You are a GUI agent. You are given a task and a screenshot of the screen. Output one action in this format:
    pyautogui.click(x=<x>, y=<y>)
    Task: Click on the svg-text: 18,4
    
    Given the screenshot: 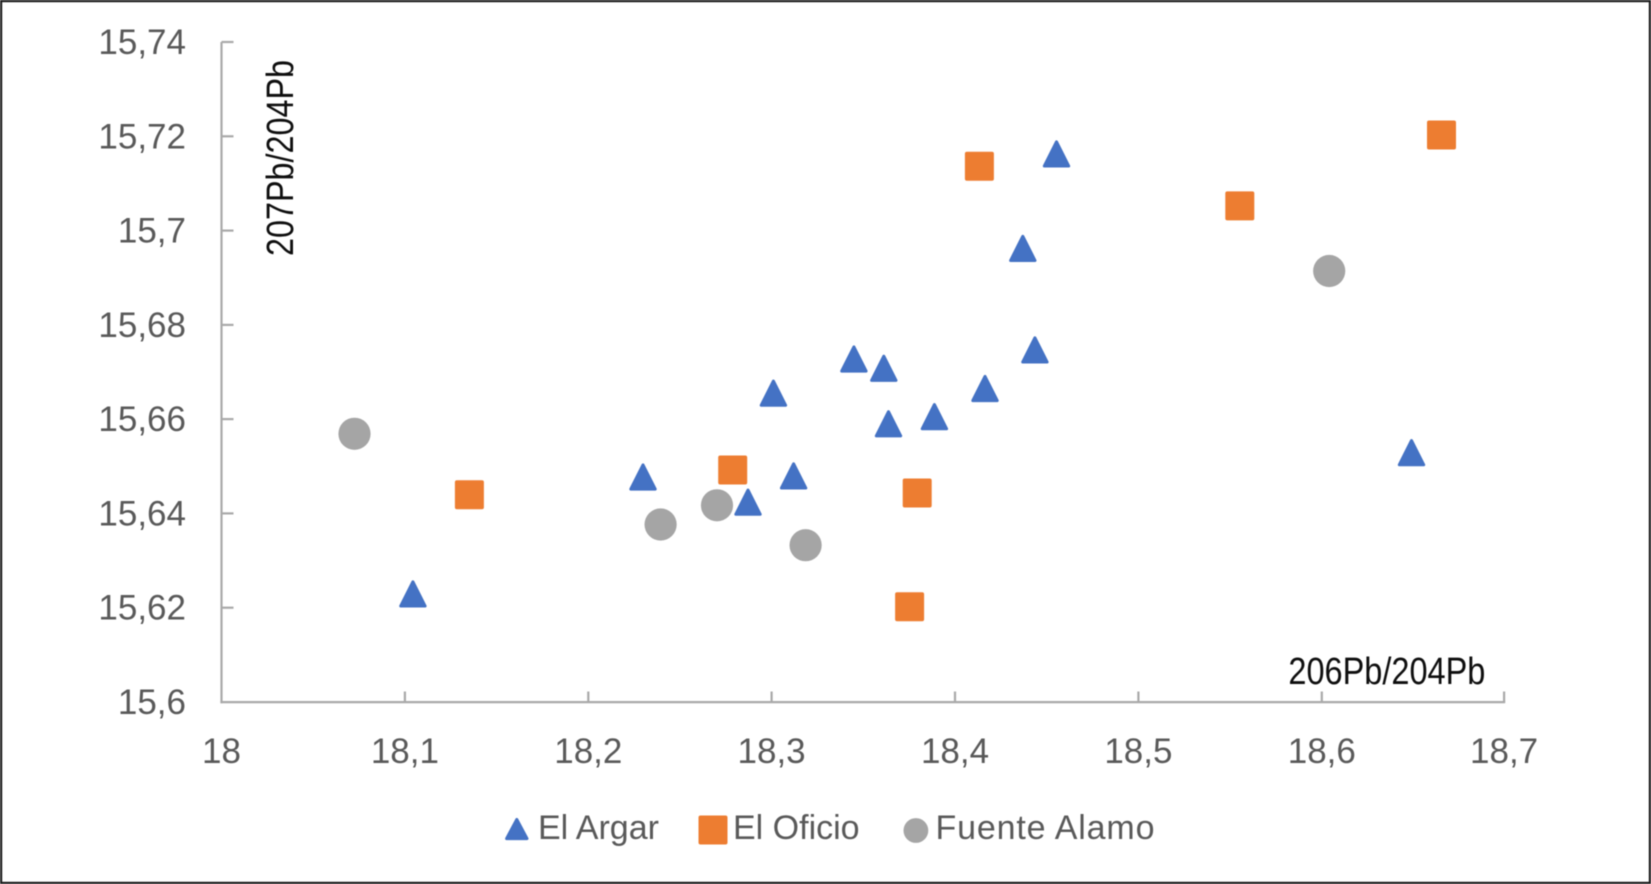 What is the action you would take?
    pyautogui.click(x=955, y=751)
    